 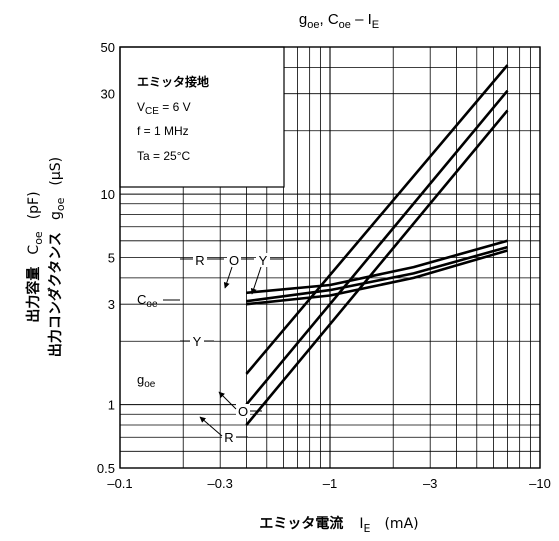 What do you see at coordinates (243, 411) in the screenshot?
I see `annotation-lower-O: O` at bounding box center [243, 411].